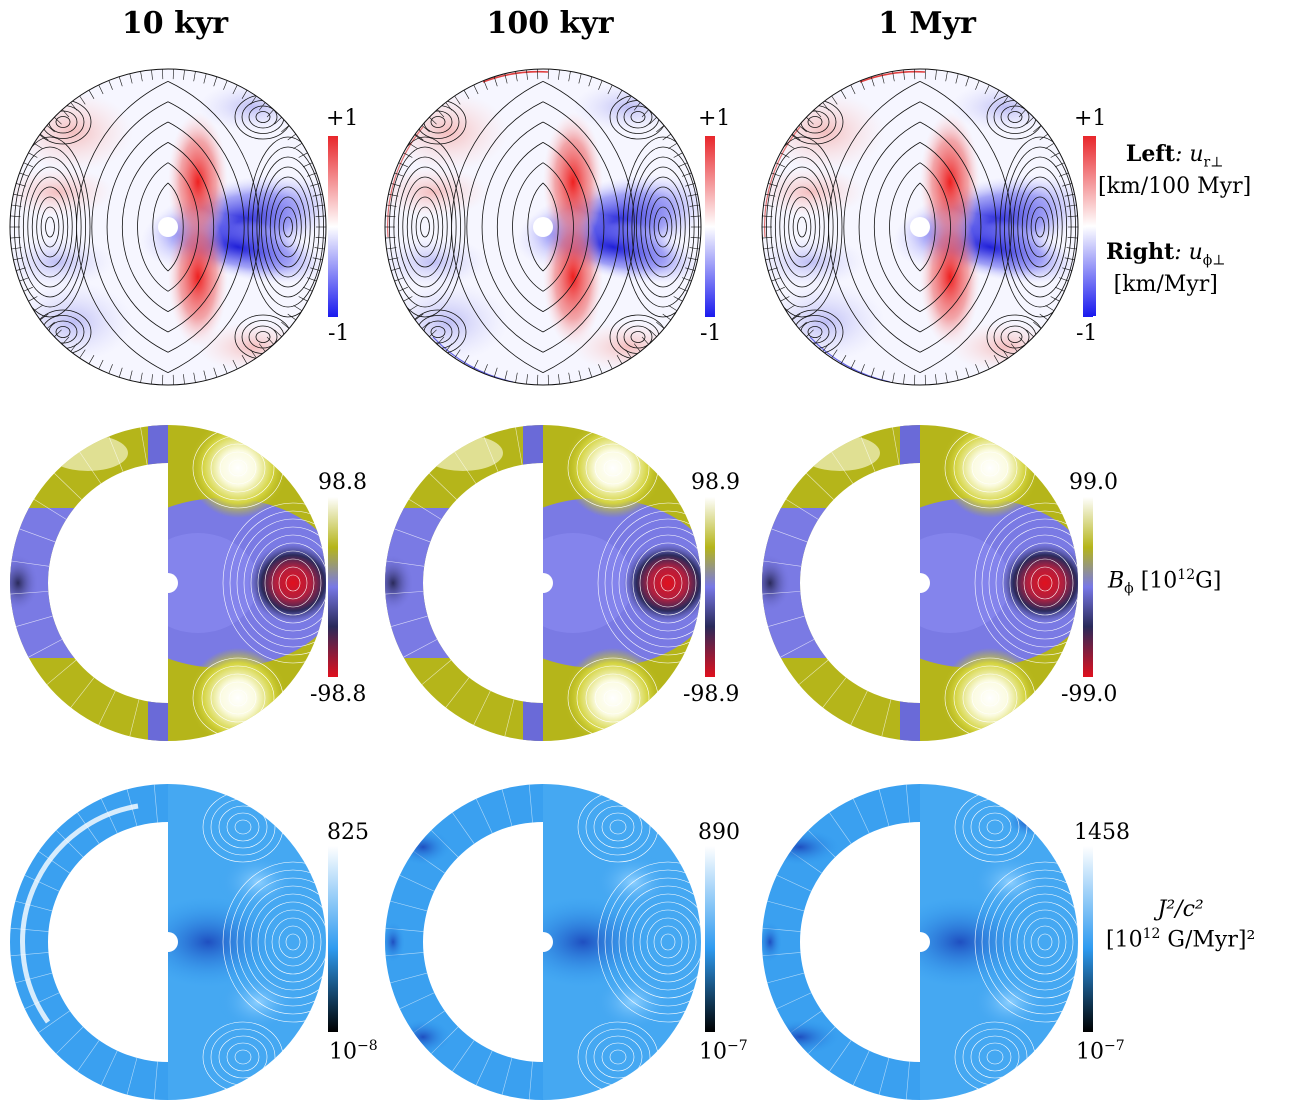 The width and height of the screenshot is (1306, 1106). I want to click on colorbar-2-1-max: 98.8, so click(342, 482).